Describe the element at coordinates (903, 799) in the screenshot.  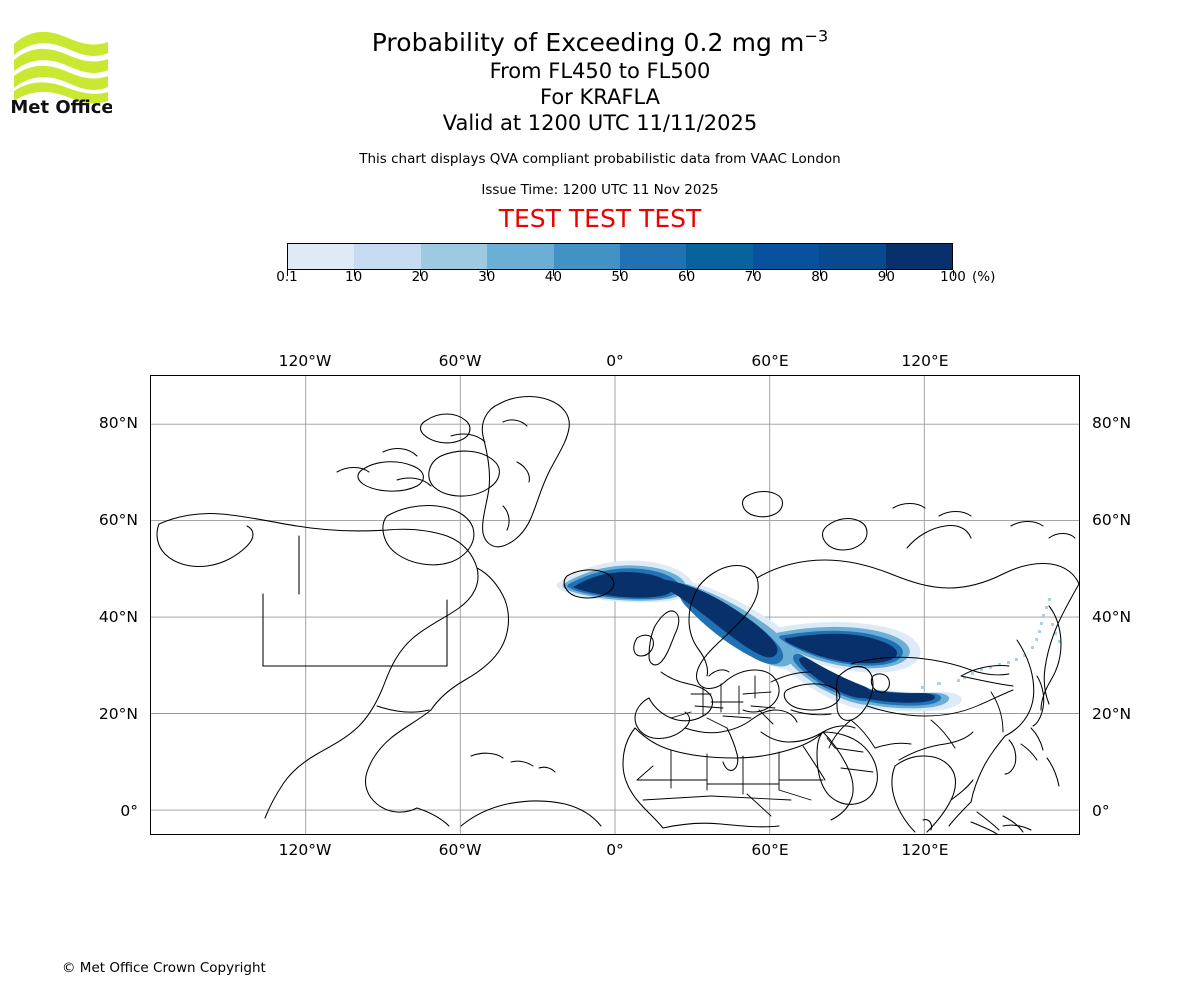
I see `coastline-india-west` at that location.